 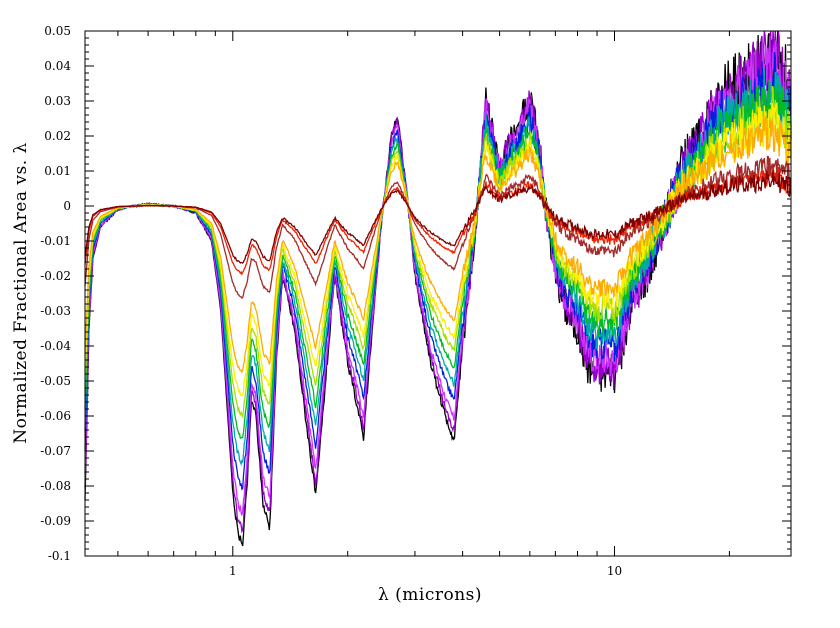 What do you see at coordinates (55, 486) in the screenshot?
I see `y-tick-label: -0.08` at bounding box center [55, 486].